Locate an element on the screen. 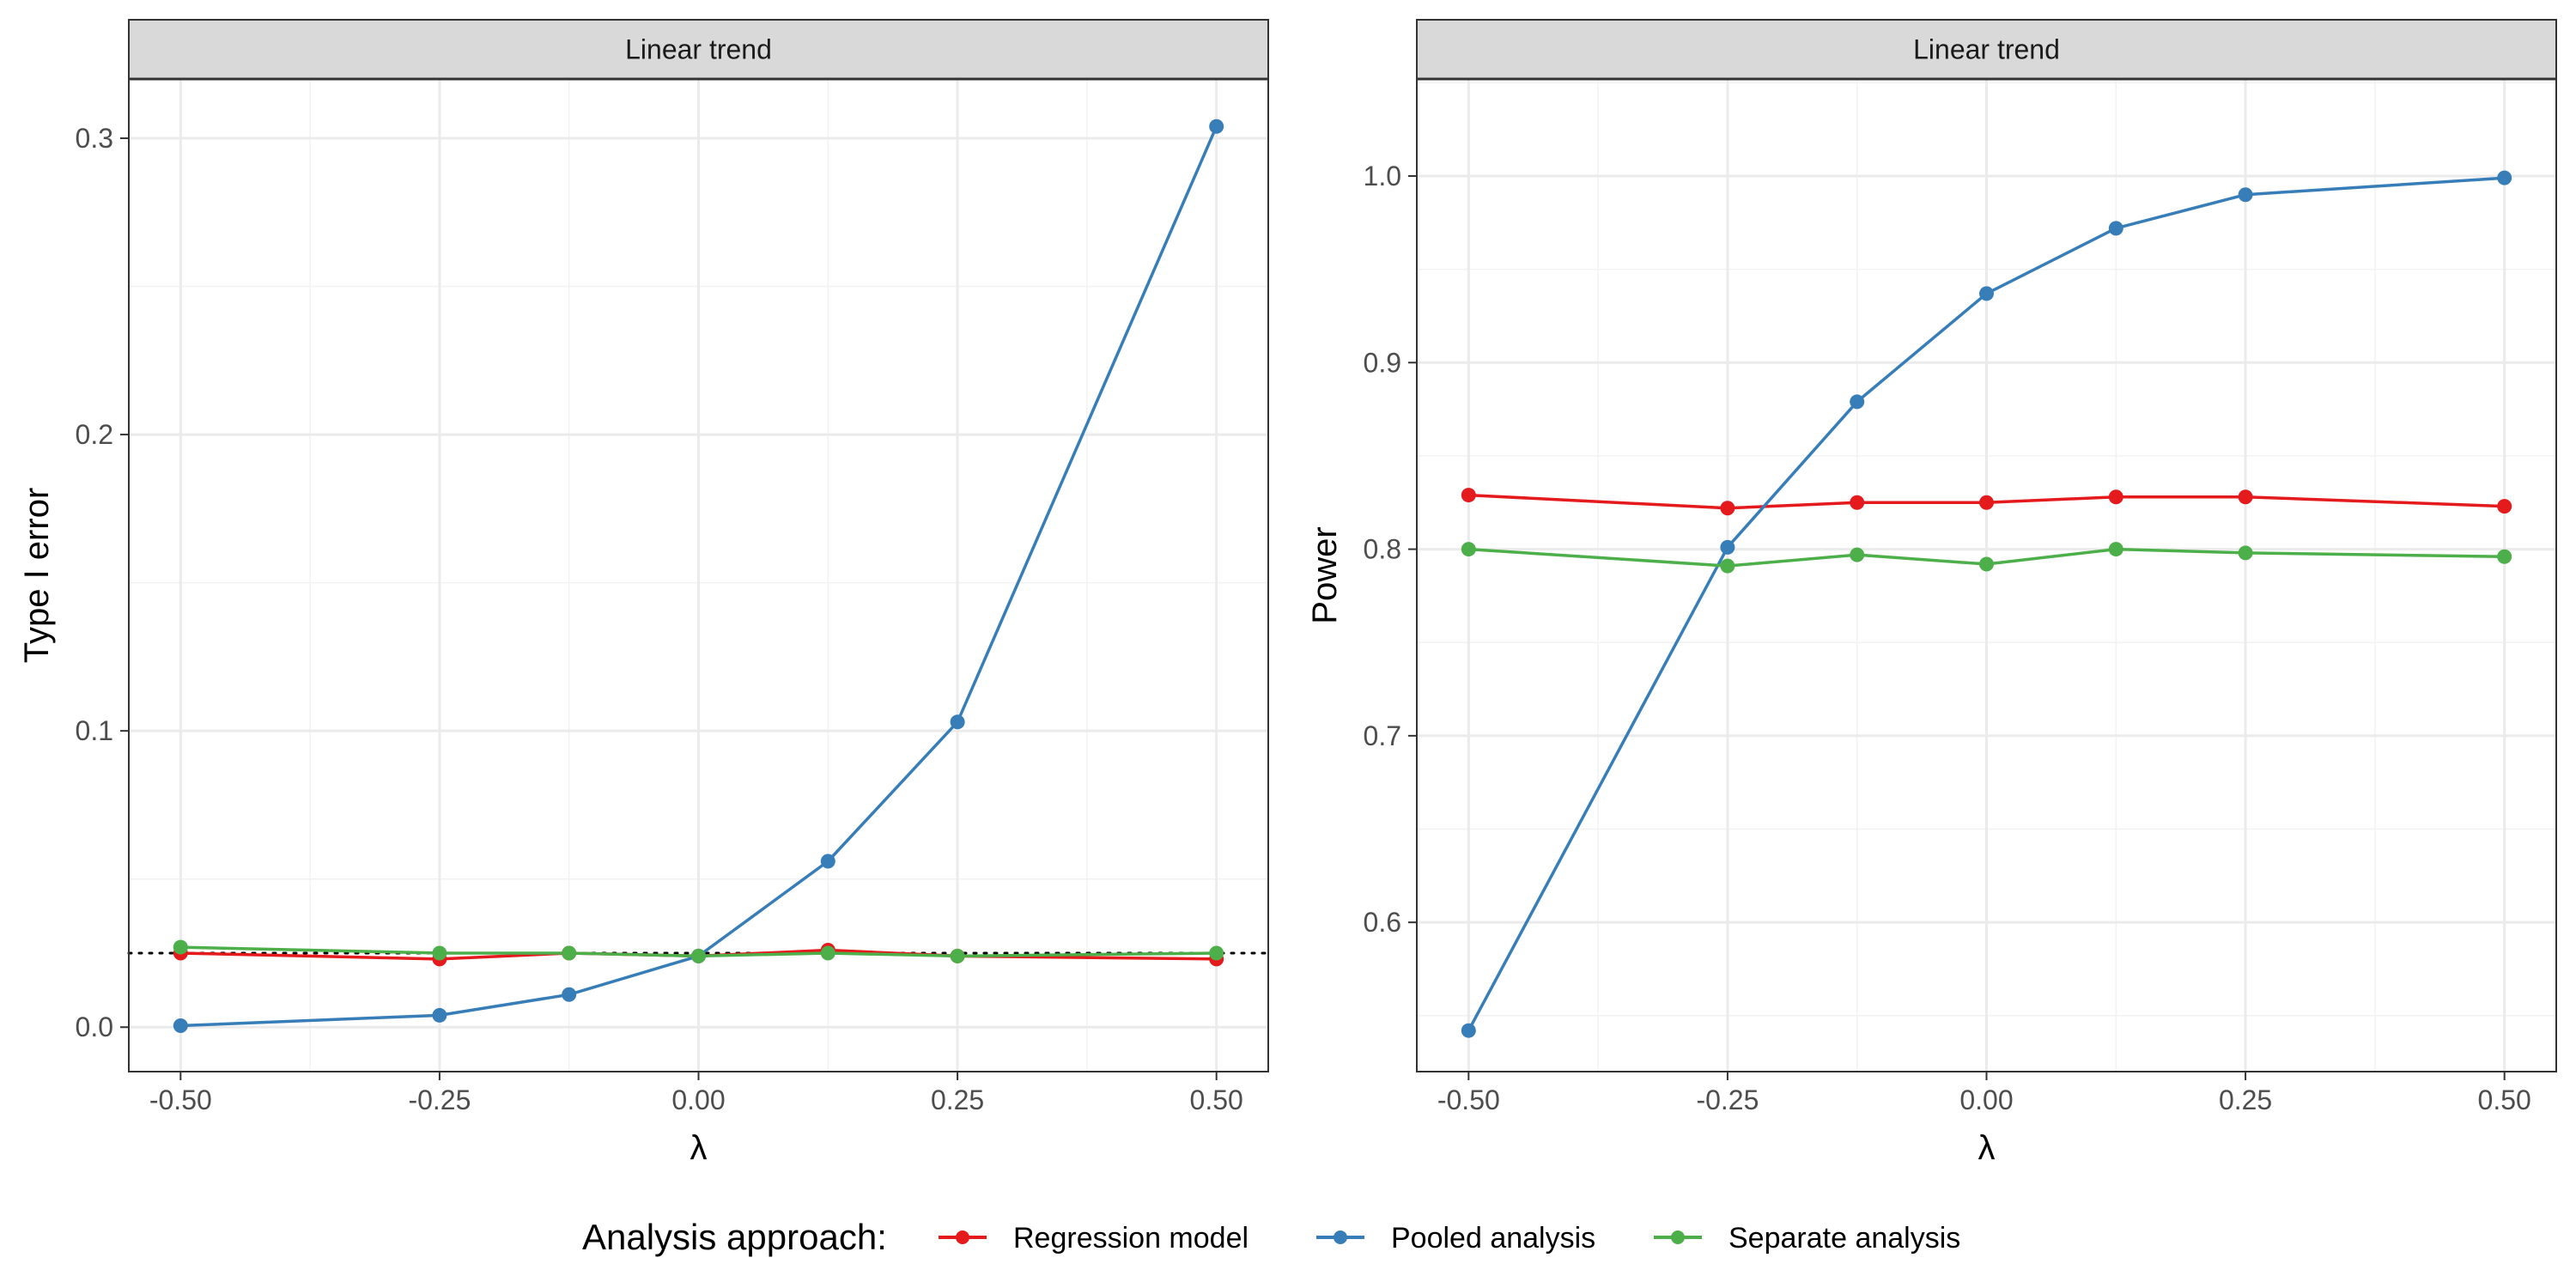  legend-item-regression-model: Regression model is located at coordinates (1094, 1239).